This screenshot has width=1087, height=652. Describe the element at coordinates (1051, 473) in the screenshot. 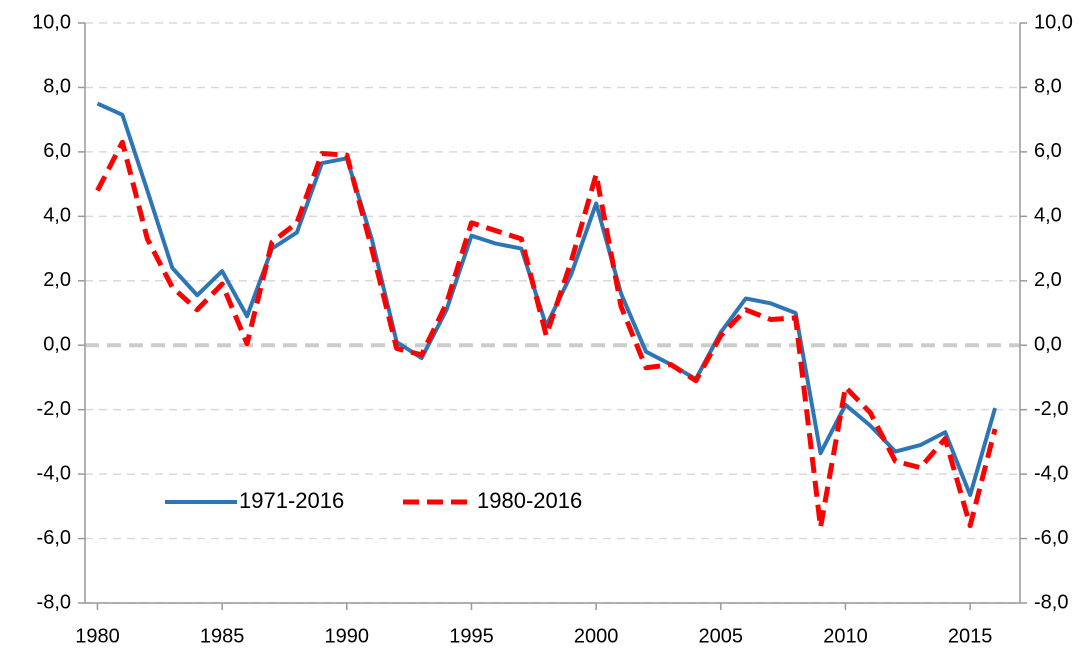

I see `y2-tick-label: -4,0` at that location.